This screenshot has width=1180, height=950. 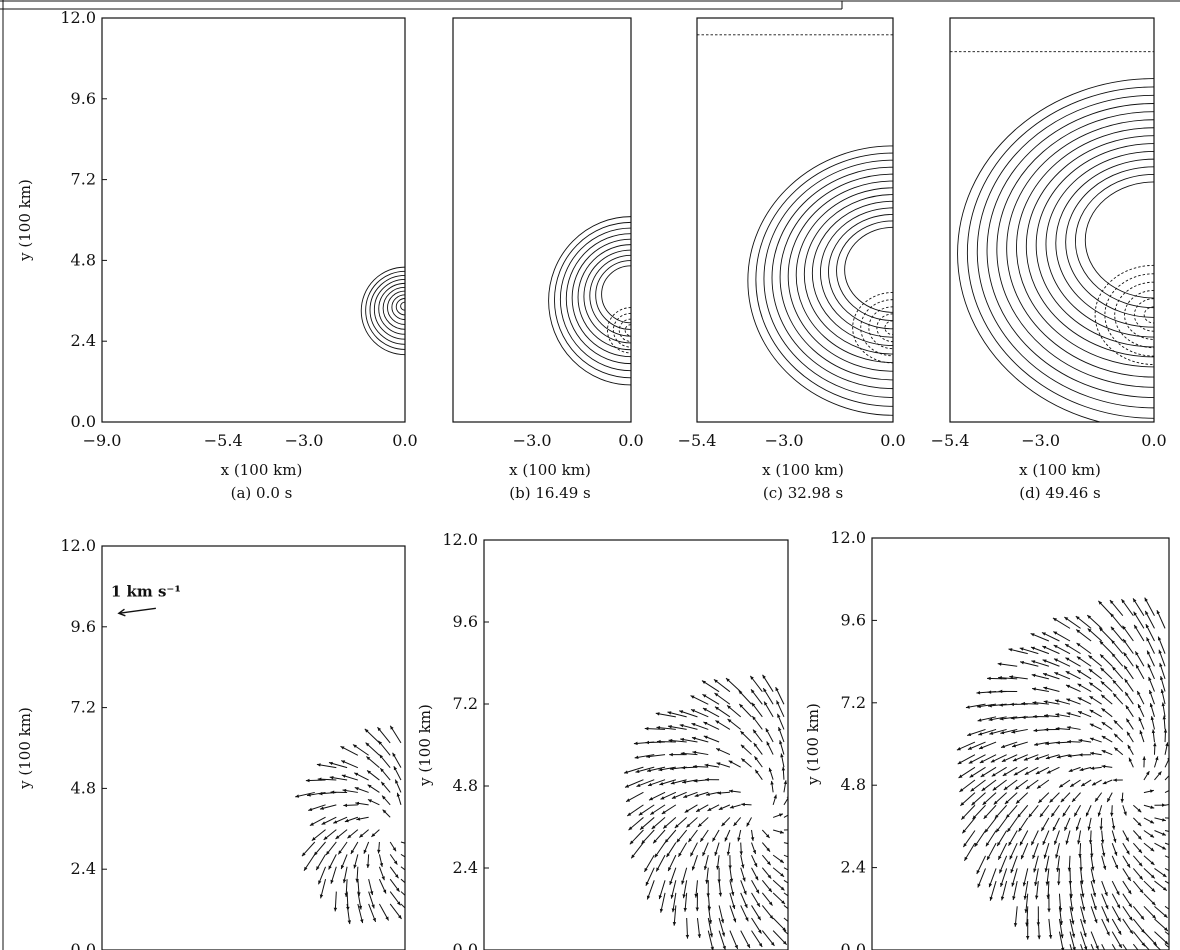 What do you see at coordinates (991, 739) in the screenshot?
I see `panel-g: 0.0 2.4 4.8 7.2 9.6 12.0 y (100 km)` at bounding box center [991, 739].